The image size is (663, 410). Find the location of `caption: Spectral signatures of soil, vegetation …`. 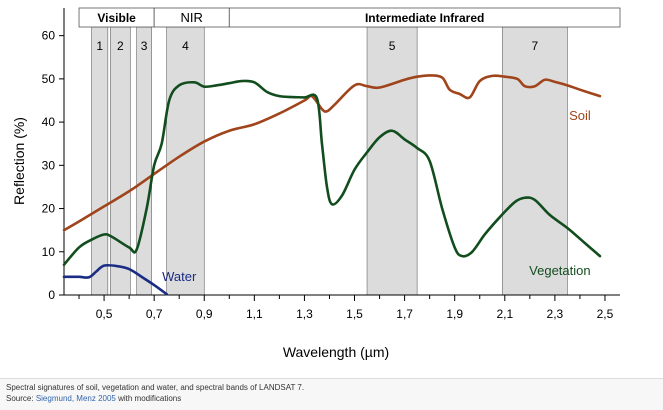

caption: Spectral signatures of soil, vegetation … is located at coordinates (331, 394).